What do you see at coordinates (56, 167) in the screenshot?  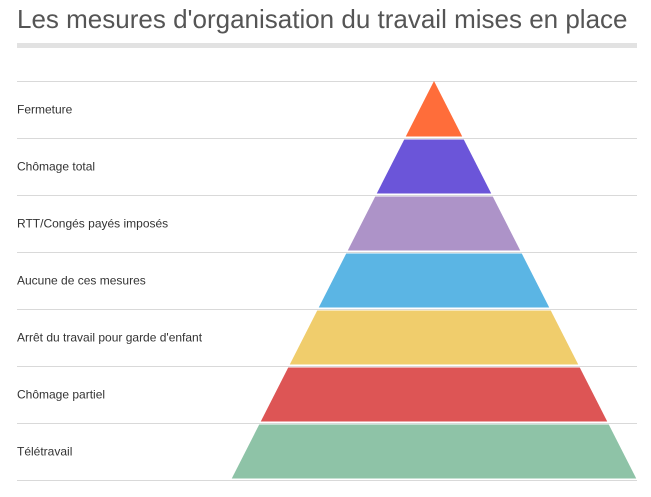 I see `level-label: Chômage total` at bounding box center [56, 167].